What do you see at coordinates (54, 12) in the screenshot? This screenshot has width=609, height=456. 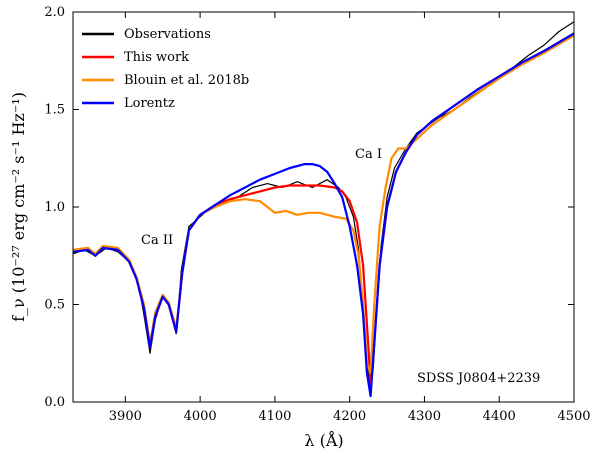 I see `y-tick-label: 2.0` at bounding box center [54, 12].